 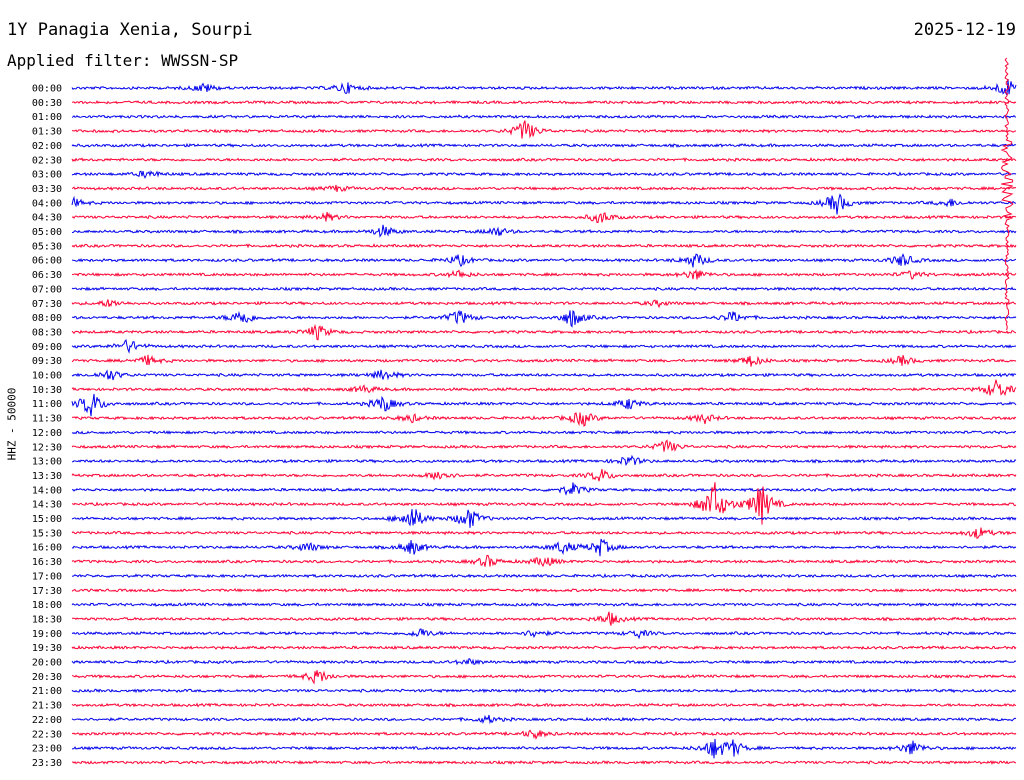 I want to click on time-label: 13:30, so click(x=47, y=476).